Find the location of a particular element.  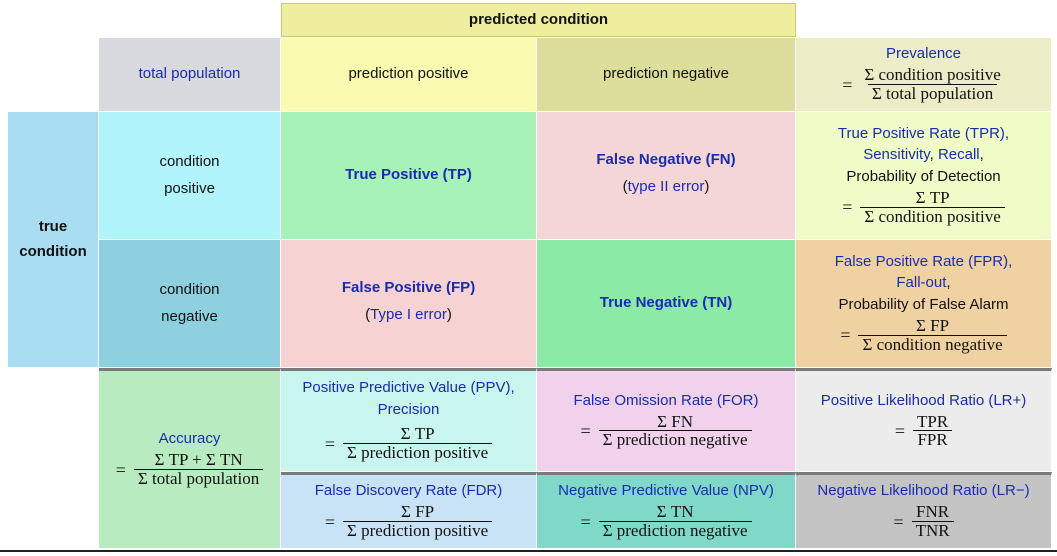

sensitivity-link: Sensitivity is located at coordinates (896, 155).